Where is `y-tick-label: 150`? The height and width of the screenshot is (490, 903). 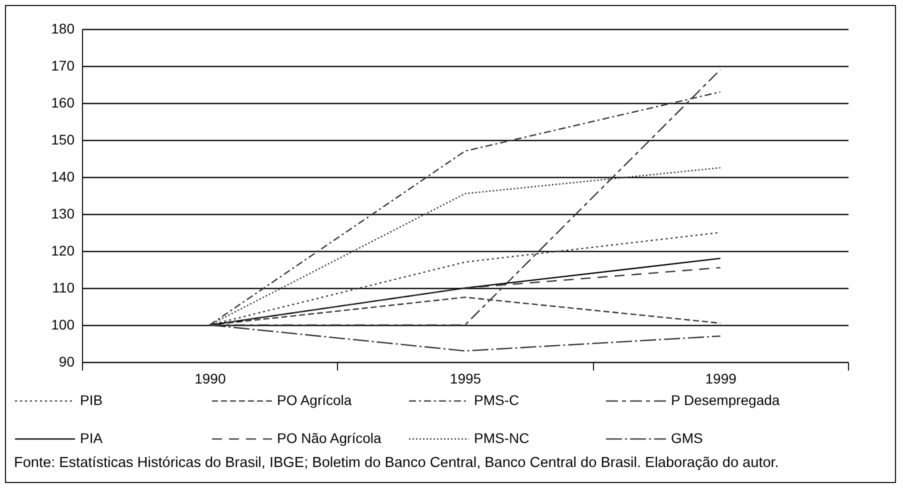
y-tick-label: 150 is located at coordinates (63, 140).